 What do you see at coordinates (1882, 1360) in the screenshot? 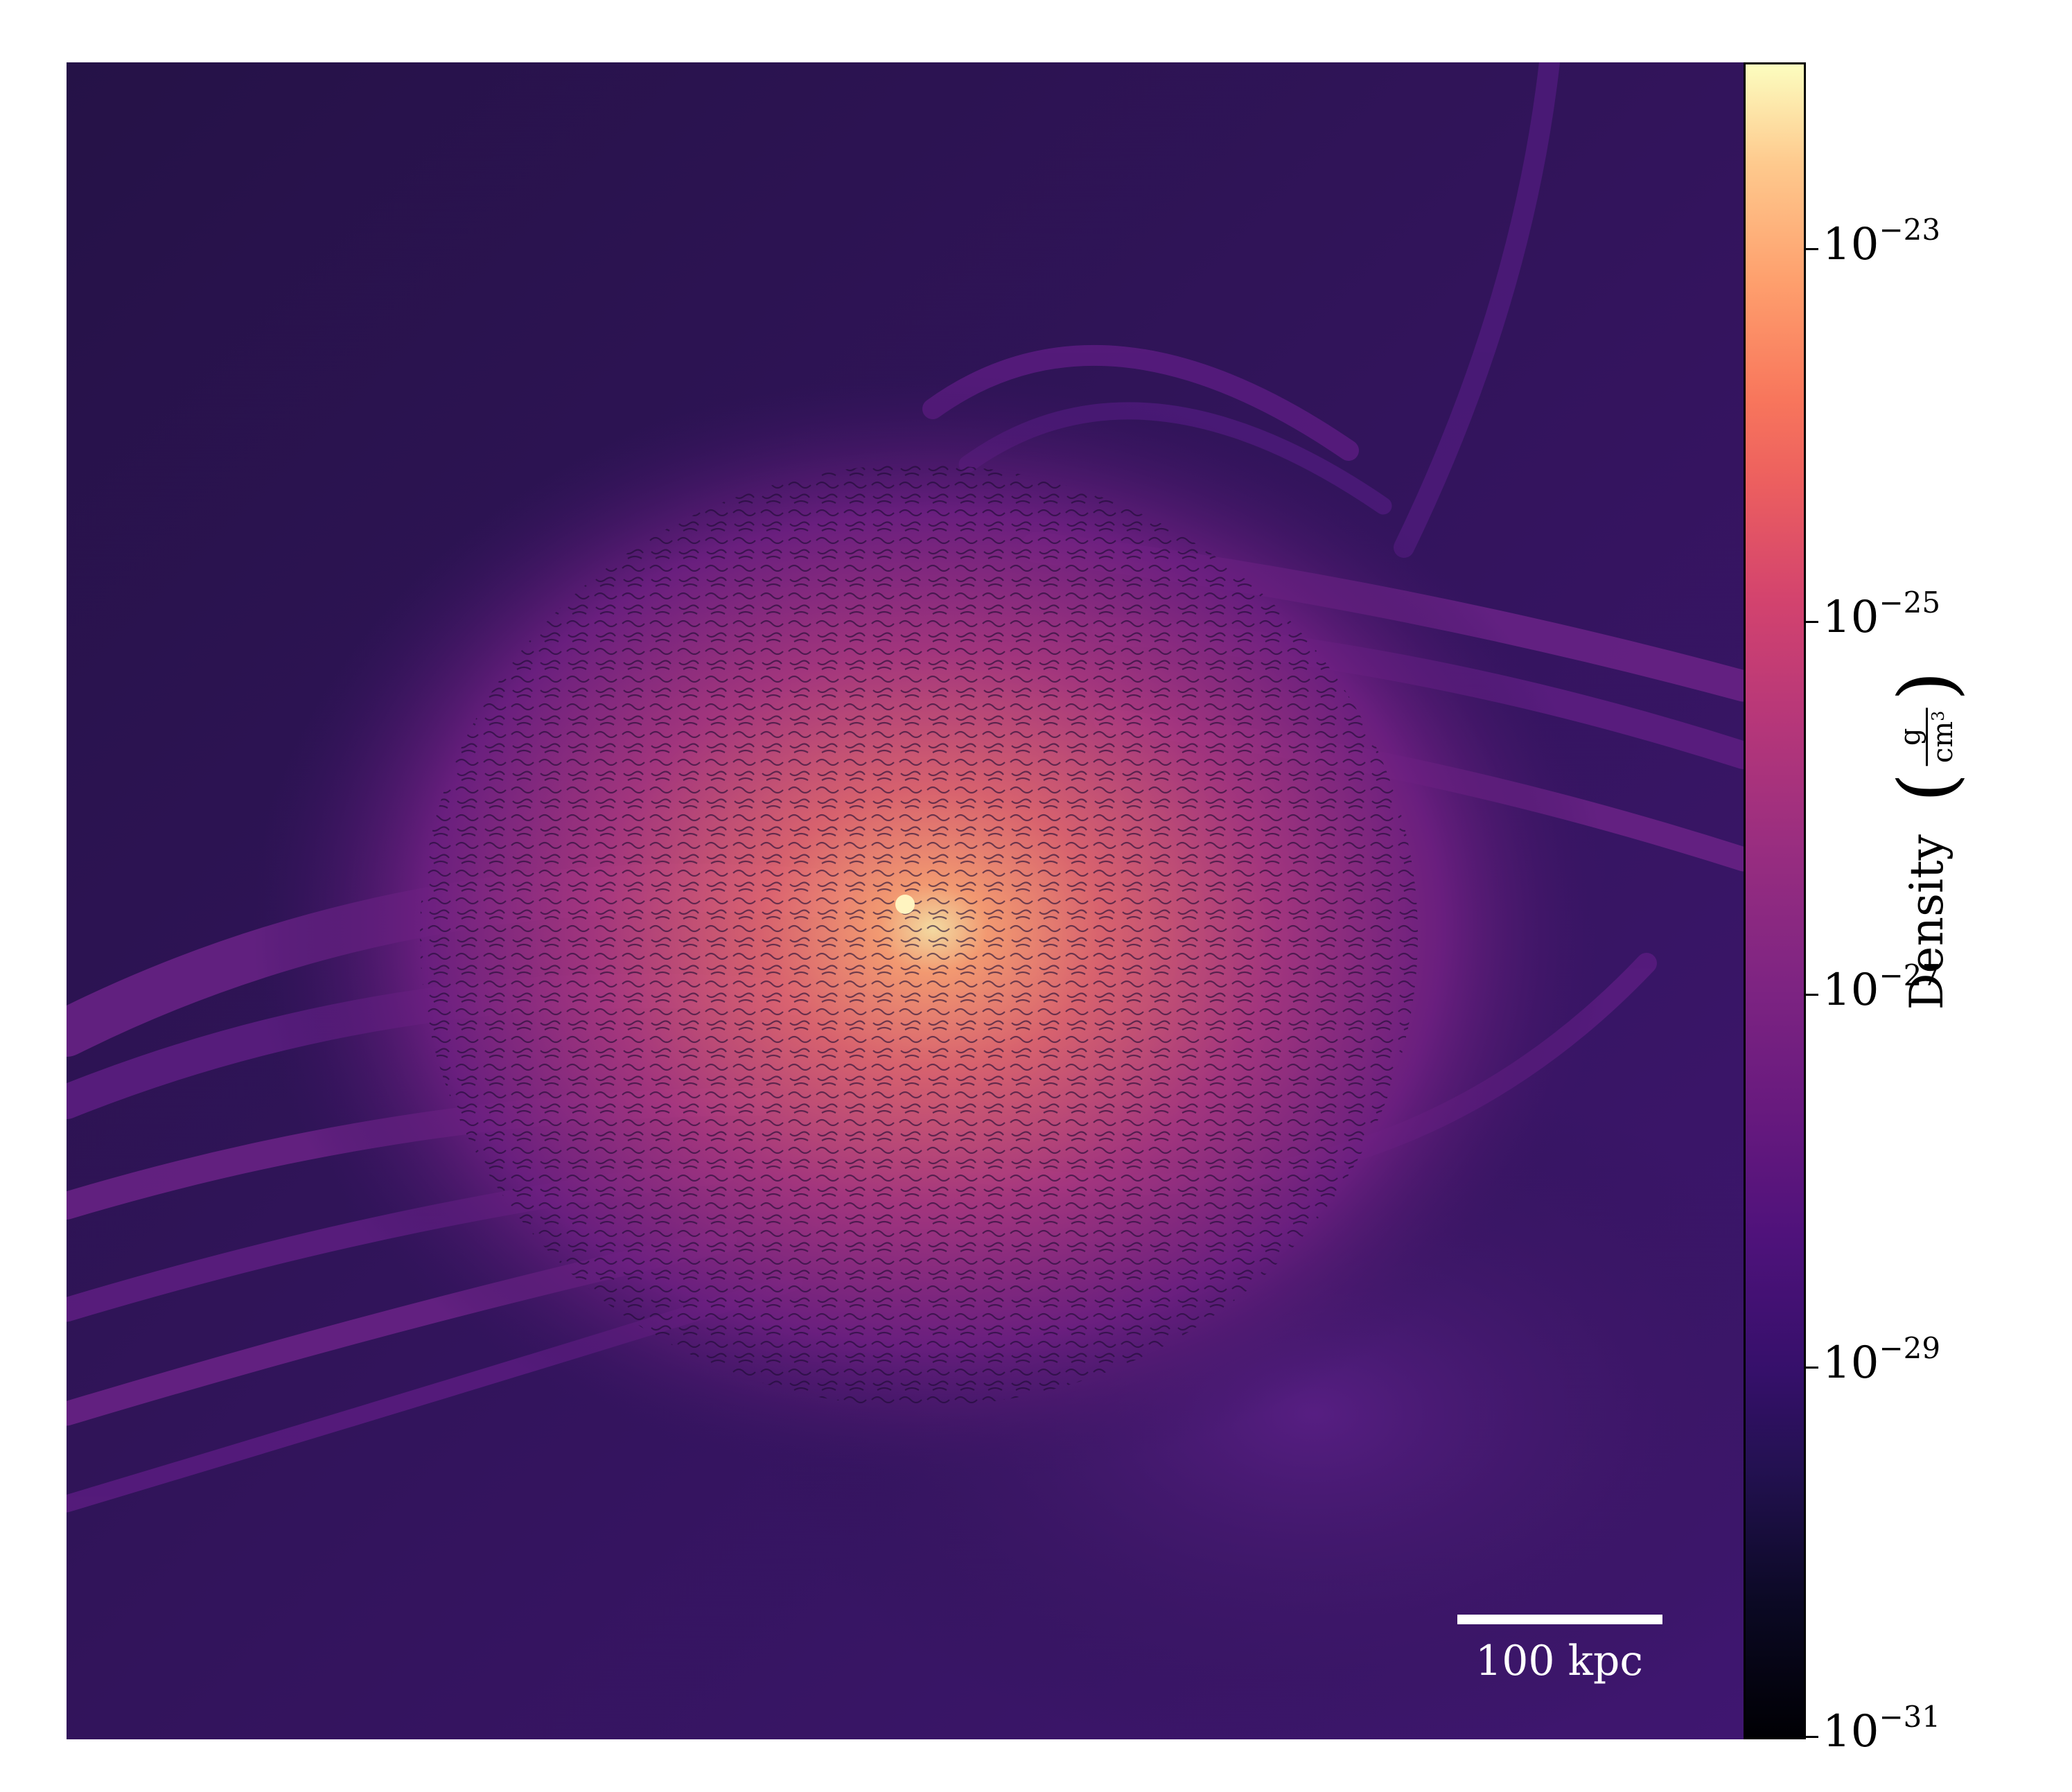
I see `colorbar-tick-label: 10−29` at bounding box center [1882, 1360].